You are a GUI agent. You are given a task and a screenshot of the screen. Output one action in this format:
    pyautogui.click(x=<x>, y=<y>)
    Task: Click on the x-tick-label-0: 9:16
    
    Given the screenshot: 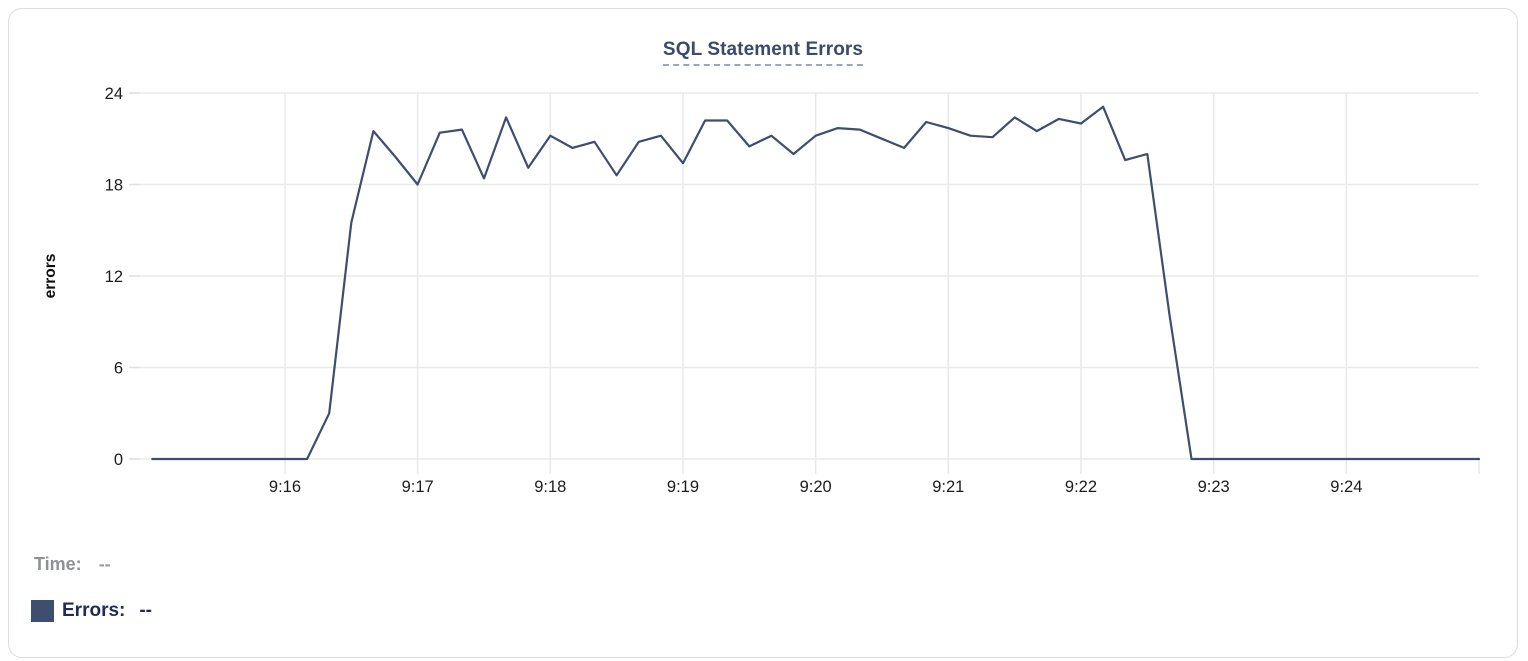 What is the action you would take?
    pyautogui.click(x=285, y=487)
    